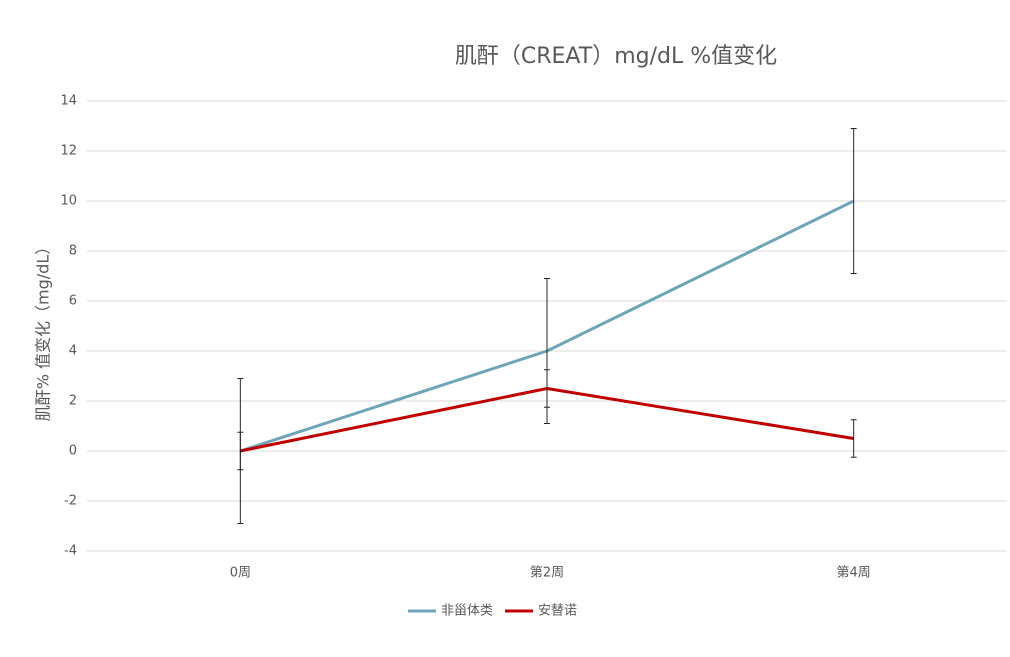 This screenshot has width=1010, height=657. What do you see at coordinates (73, 251) in the screenshot?
I see `y-tick-label: 8` at bounding box center [73, 251].